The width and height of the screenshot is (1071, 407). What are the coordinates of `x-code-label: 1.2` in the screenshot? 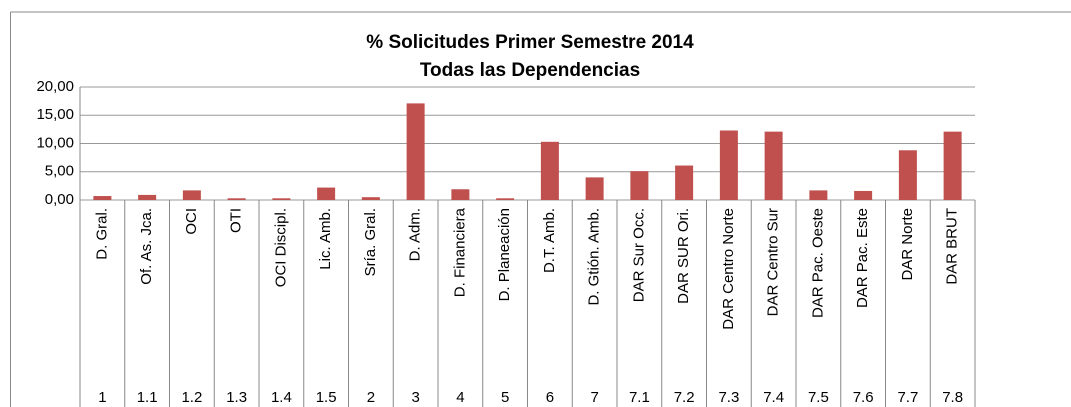 It's located at (191, 397).